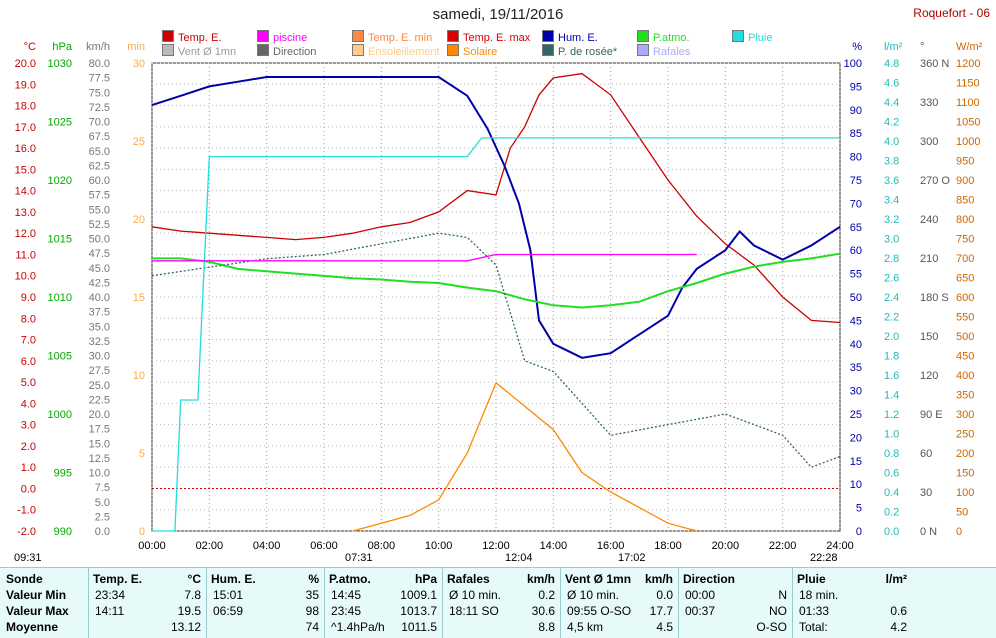 Image resolution: width=996 pixels, height=638 pixels. Describe the element at coordinates (783, 546) in the screenshot. I see `x-tick-label: 22:00` at that location.